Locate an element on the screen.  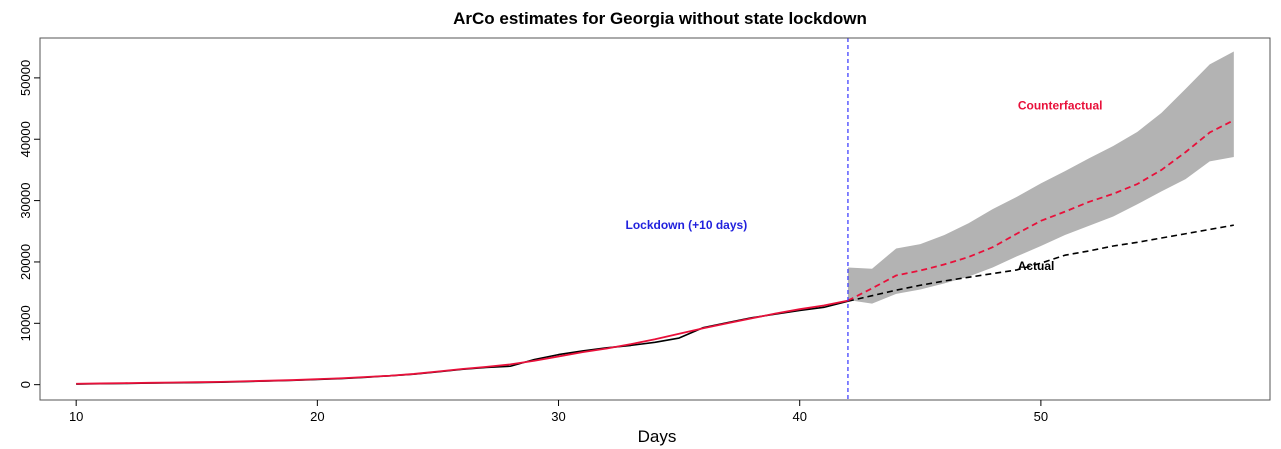
x-axis: 10 20 30 40 50 is located at coordinates (558, 412).